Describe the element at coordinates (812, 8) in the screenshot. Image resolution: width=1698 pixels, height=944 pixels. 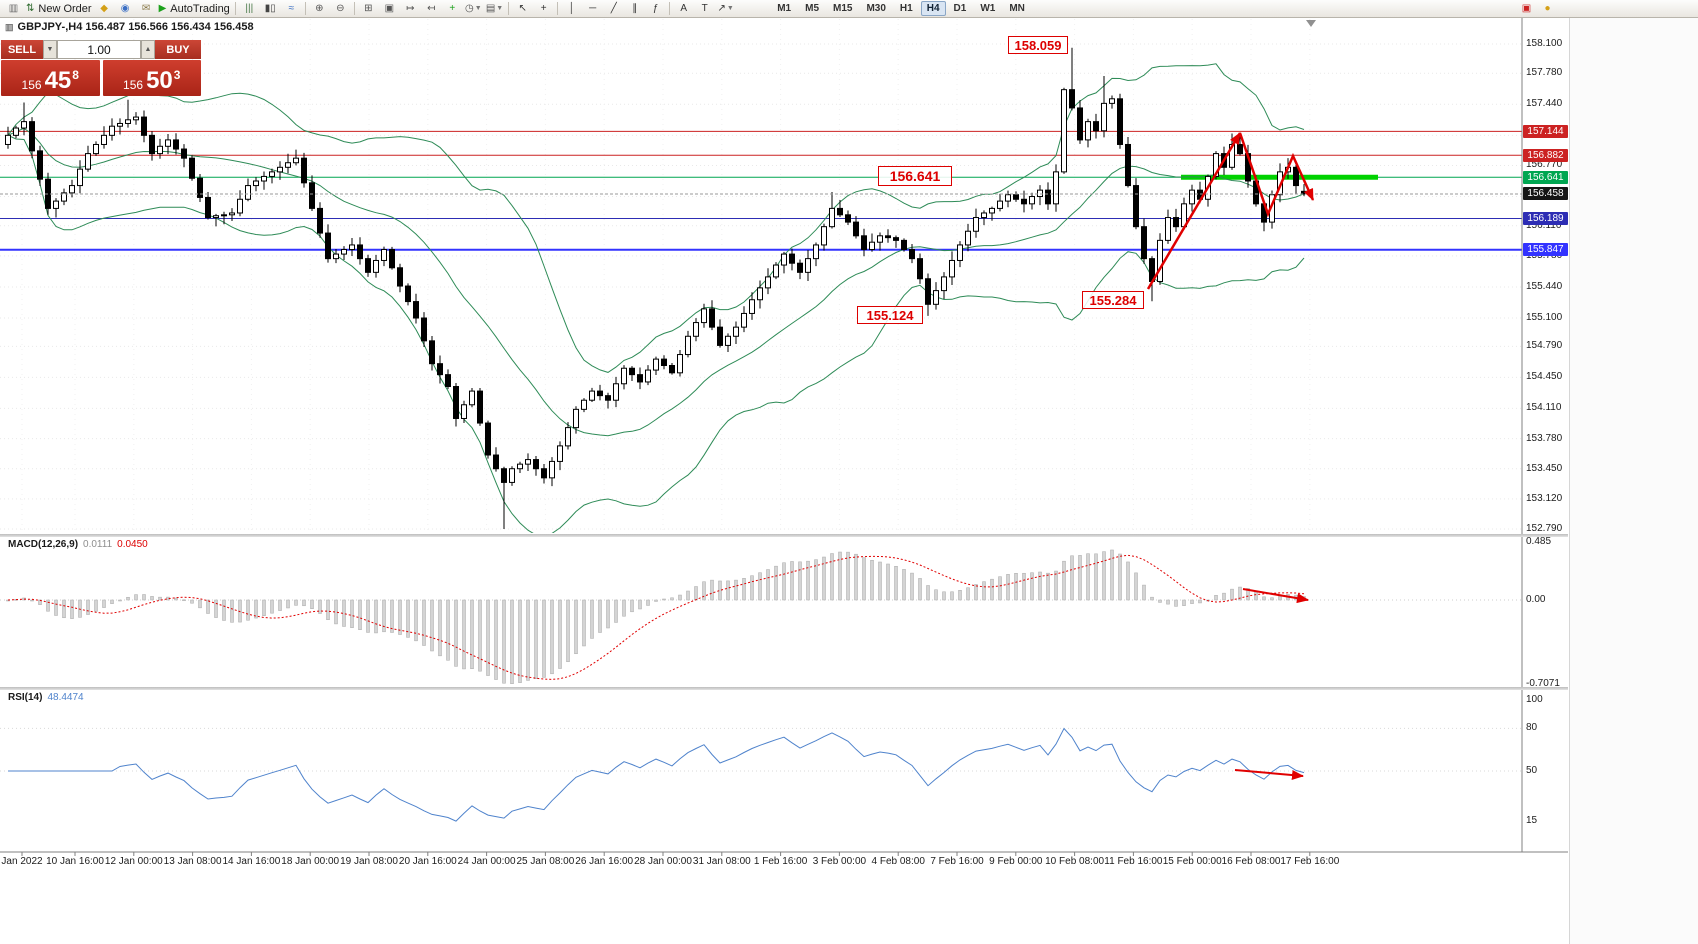
I see `timeframe-m5: M5` at that location.